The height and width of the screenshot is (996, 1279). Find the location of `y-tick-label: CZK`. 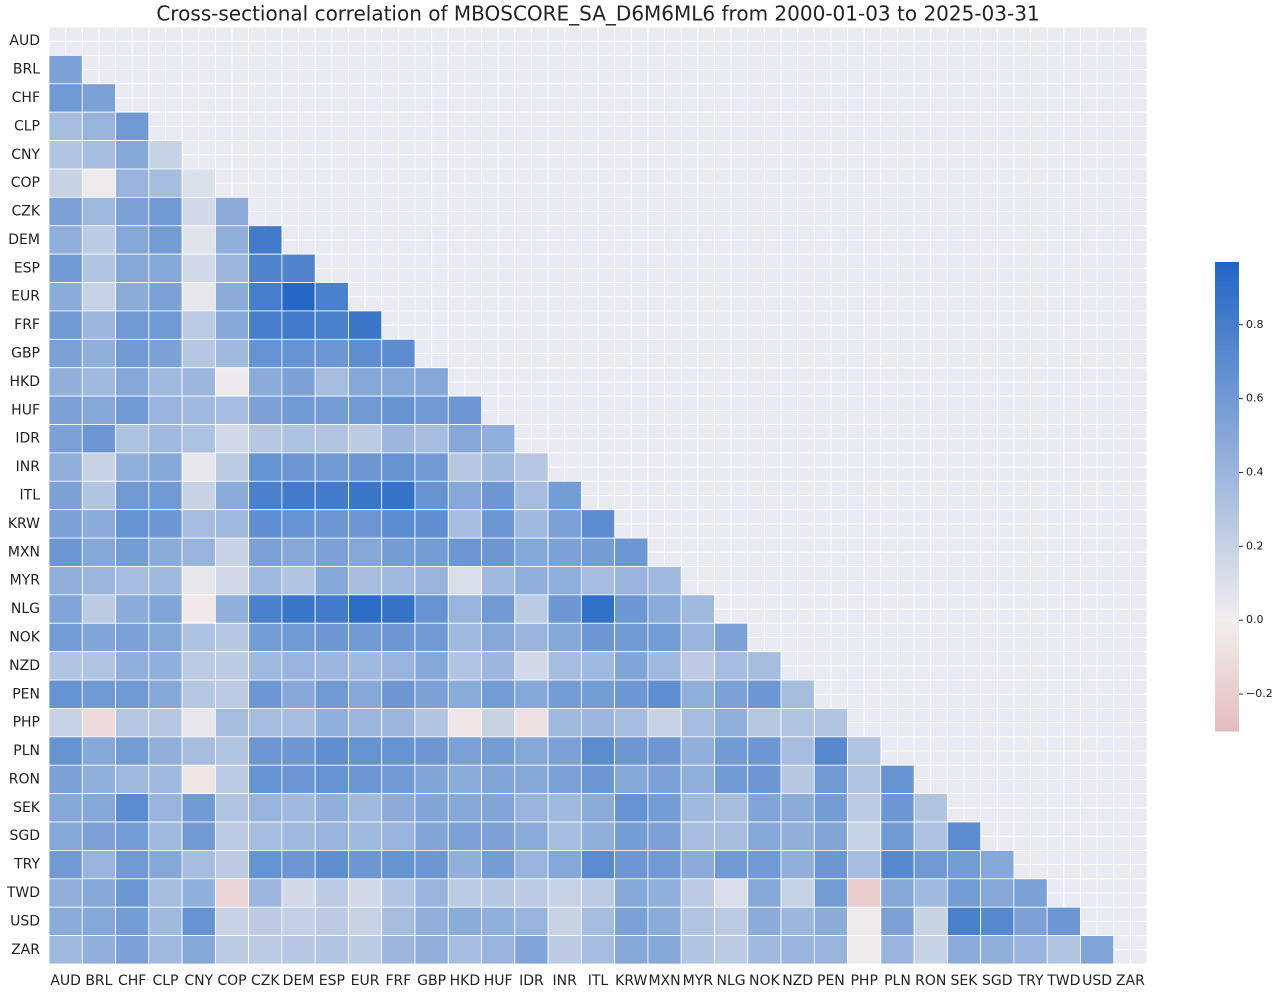

y-tick-label: CZK is located at coordinates (25, 212).